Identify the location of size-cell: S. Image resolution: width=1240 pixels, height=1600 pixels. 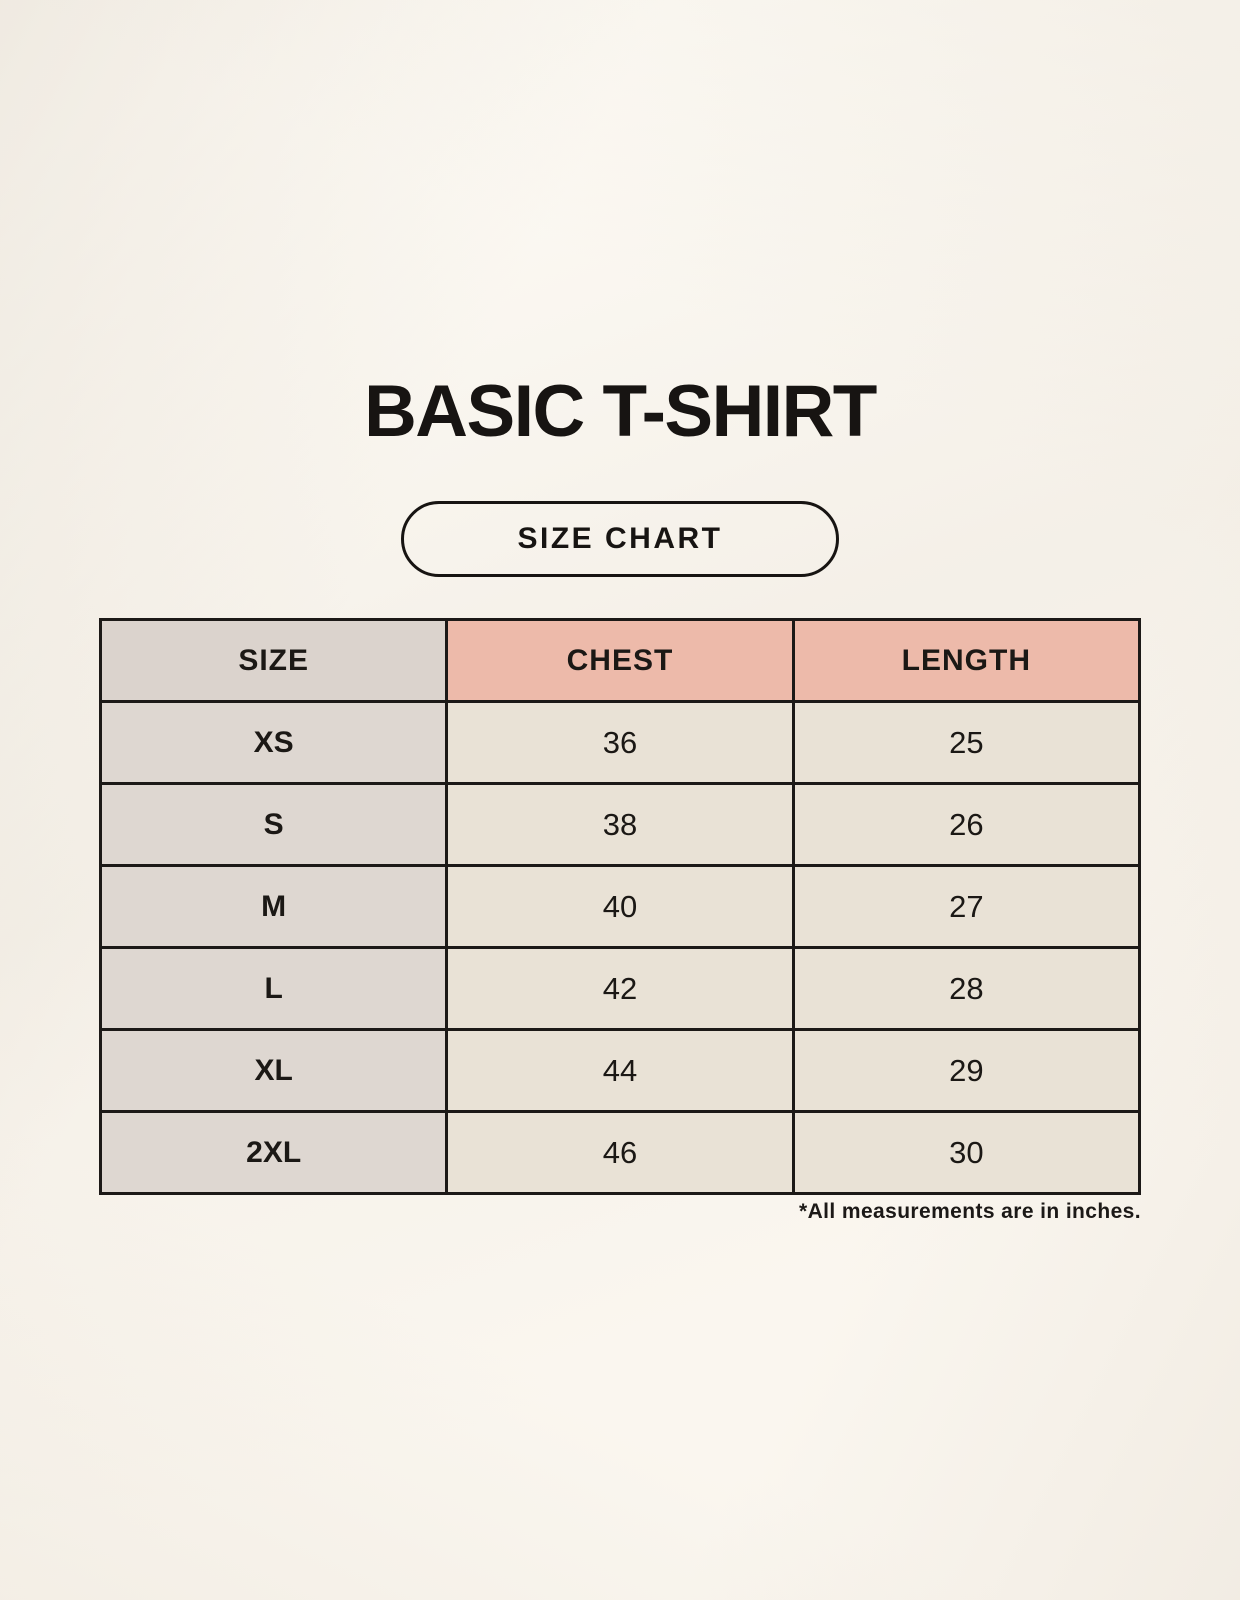
(273, 824).